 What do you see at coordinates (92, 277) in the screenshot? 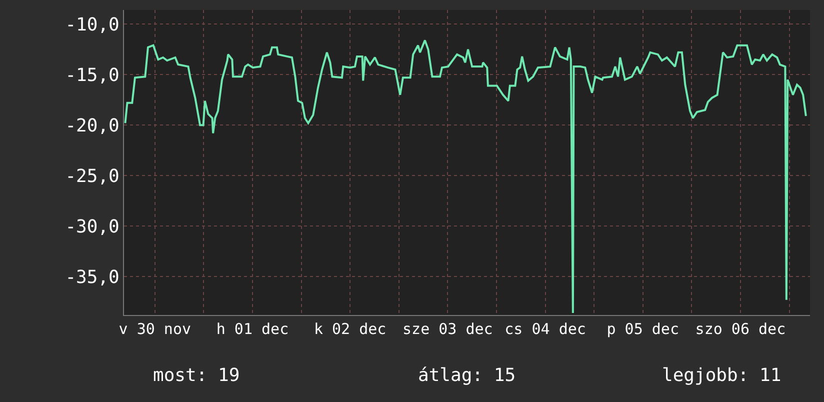
I see `y-tick-label: -35,0` at bounding box center [92, 277].